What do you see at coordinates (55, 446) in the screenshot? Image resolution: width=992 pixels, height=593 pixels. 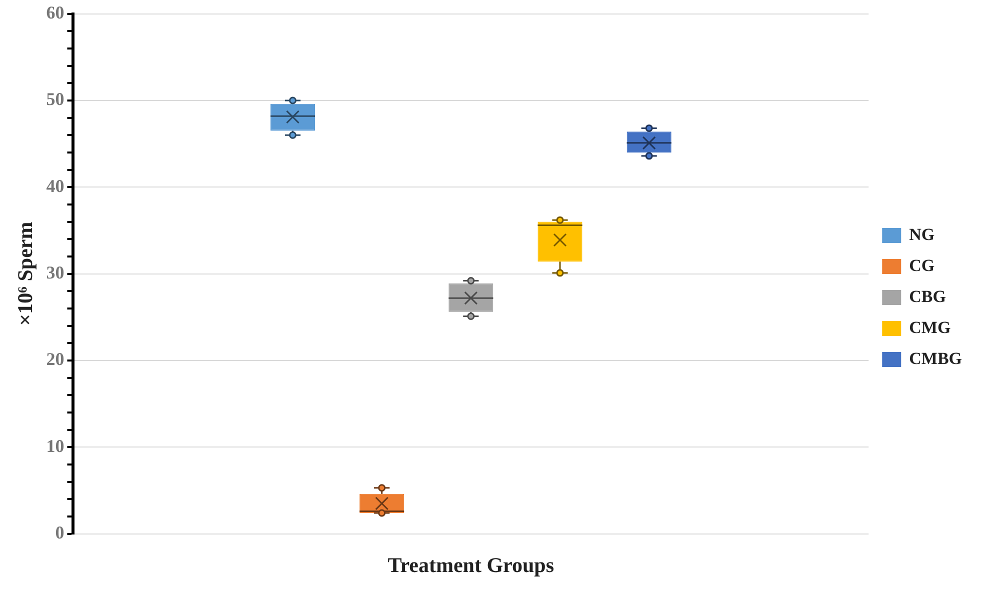 I see `y-tick-label: 10` at bounding box center [55, 446].